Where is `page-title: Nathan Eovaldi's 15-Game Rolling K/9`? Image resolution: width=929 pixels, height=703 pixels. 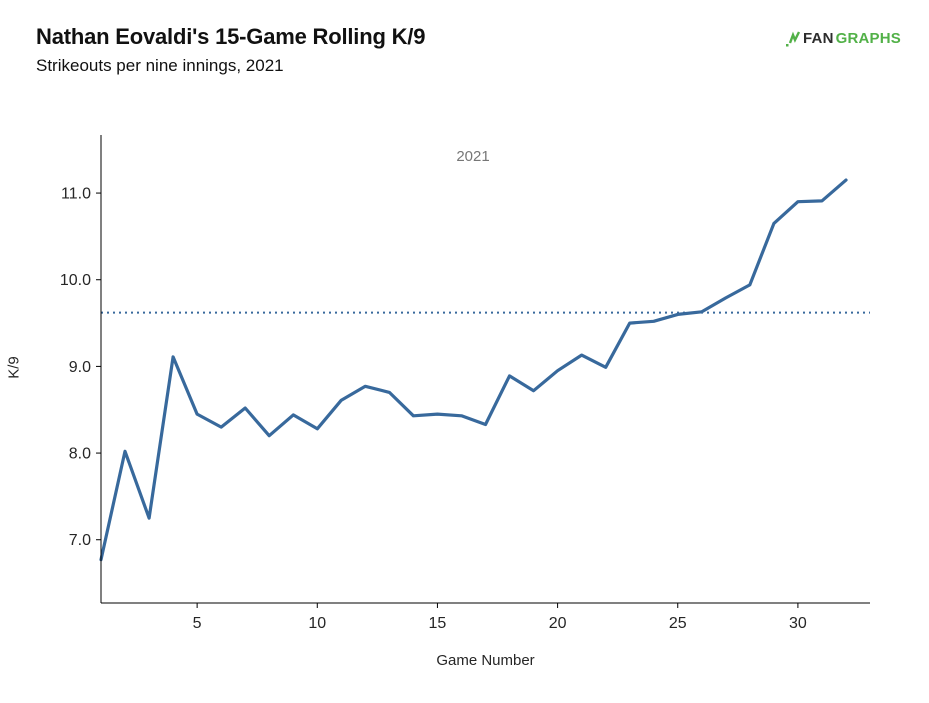 page-title: Nathan Eovaldi's 15-Game Rolling K/9 is located at coordinates (231, 36).